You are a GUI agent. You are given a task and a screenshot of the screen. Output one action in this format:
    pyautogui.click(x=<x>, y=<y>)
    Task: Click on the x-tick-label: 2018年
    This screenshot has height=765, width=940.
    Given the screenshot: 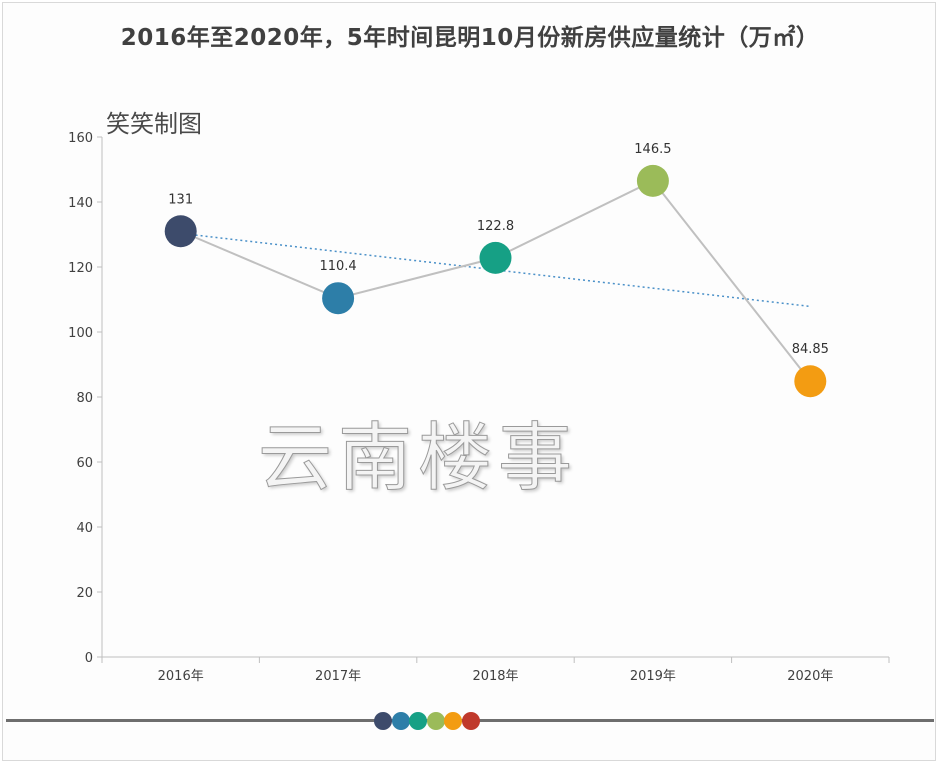 What is the action you would take?
    pyautogui.click(x=495, y=676)
    